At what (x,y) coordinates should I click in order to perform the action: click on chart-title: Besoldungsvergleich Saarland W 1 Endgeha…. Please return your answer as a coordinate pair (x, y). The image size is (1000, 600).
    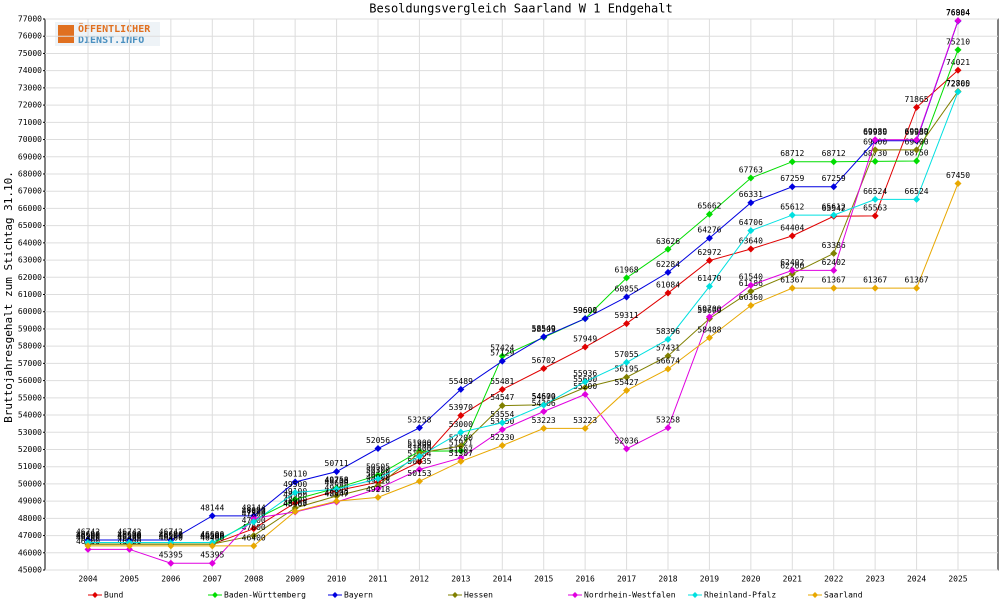
    Looking at the image, I should click on (520, 9).